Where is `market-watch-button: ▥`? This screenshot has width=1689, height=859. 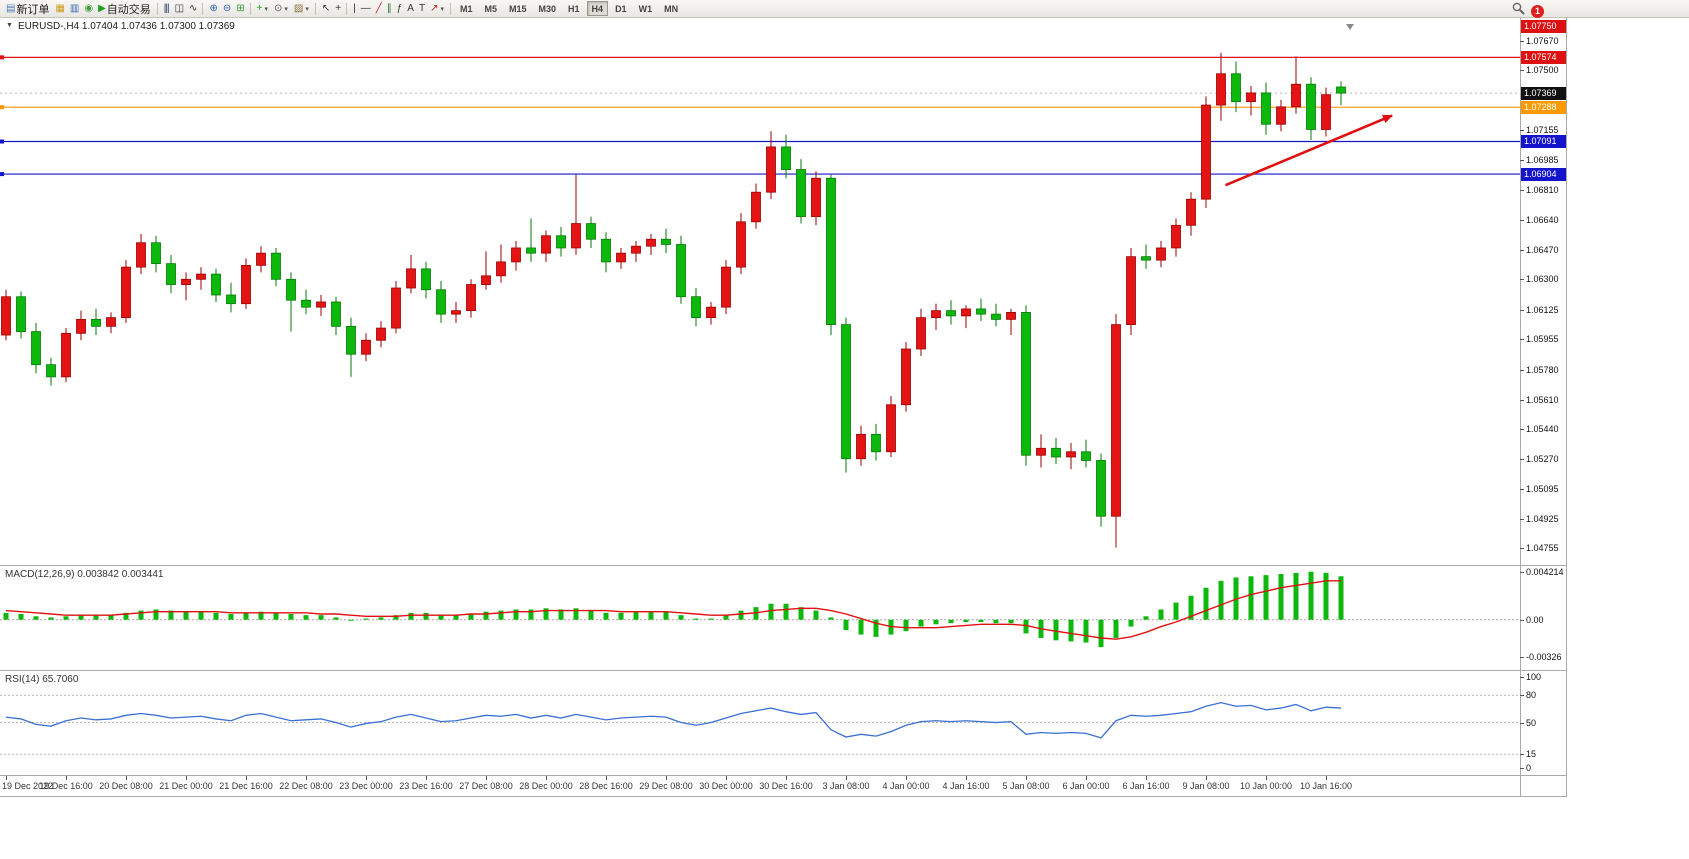
market-watch-button: ▥ is located at coordinates (74, 9).